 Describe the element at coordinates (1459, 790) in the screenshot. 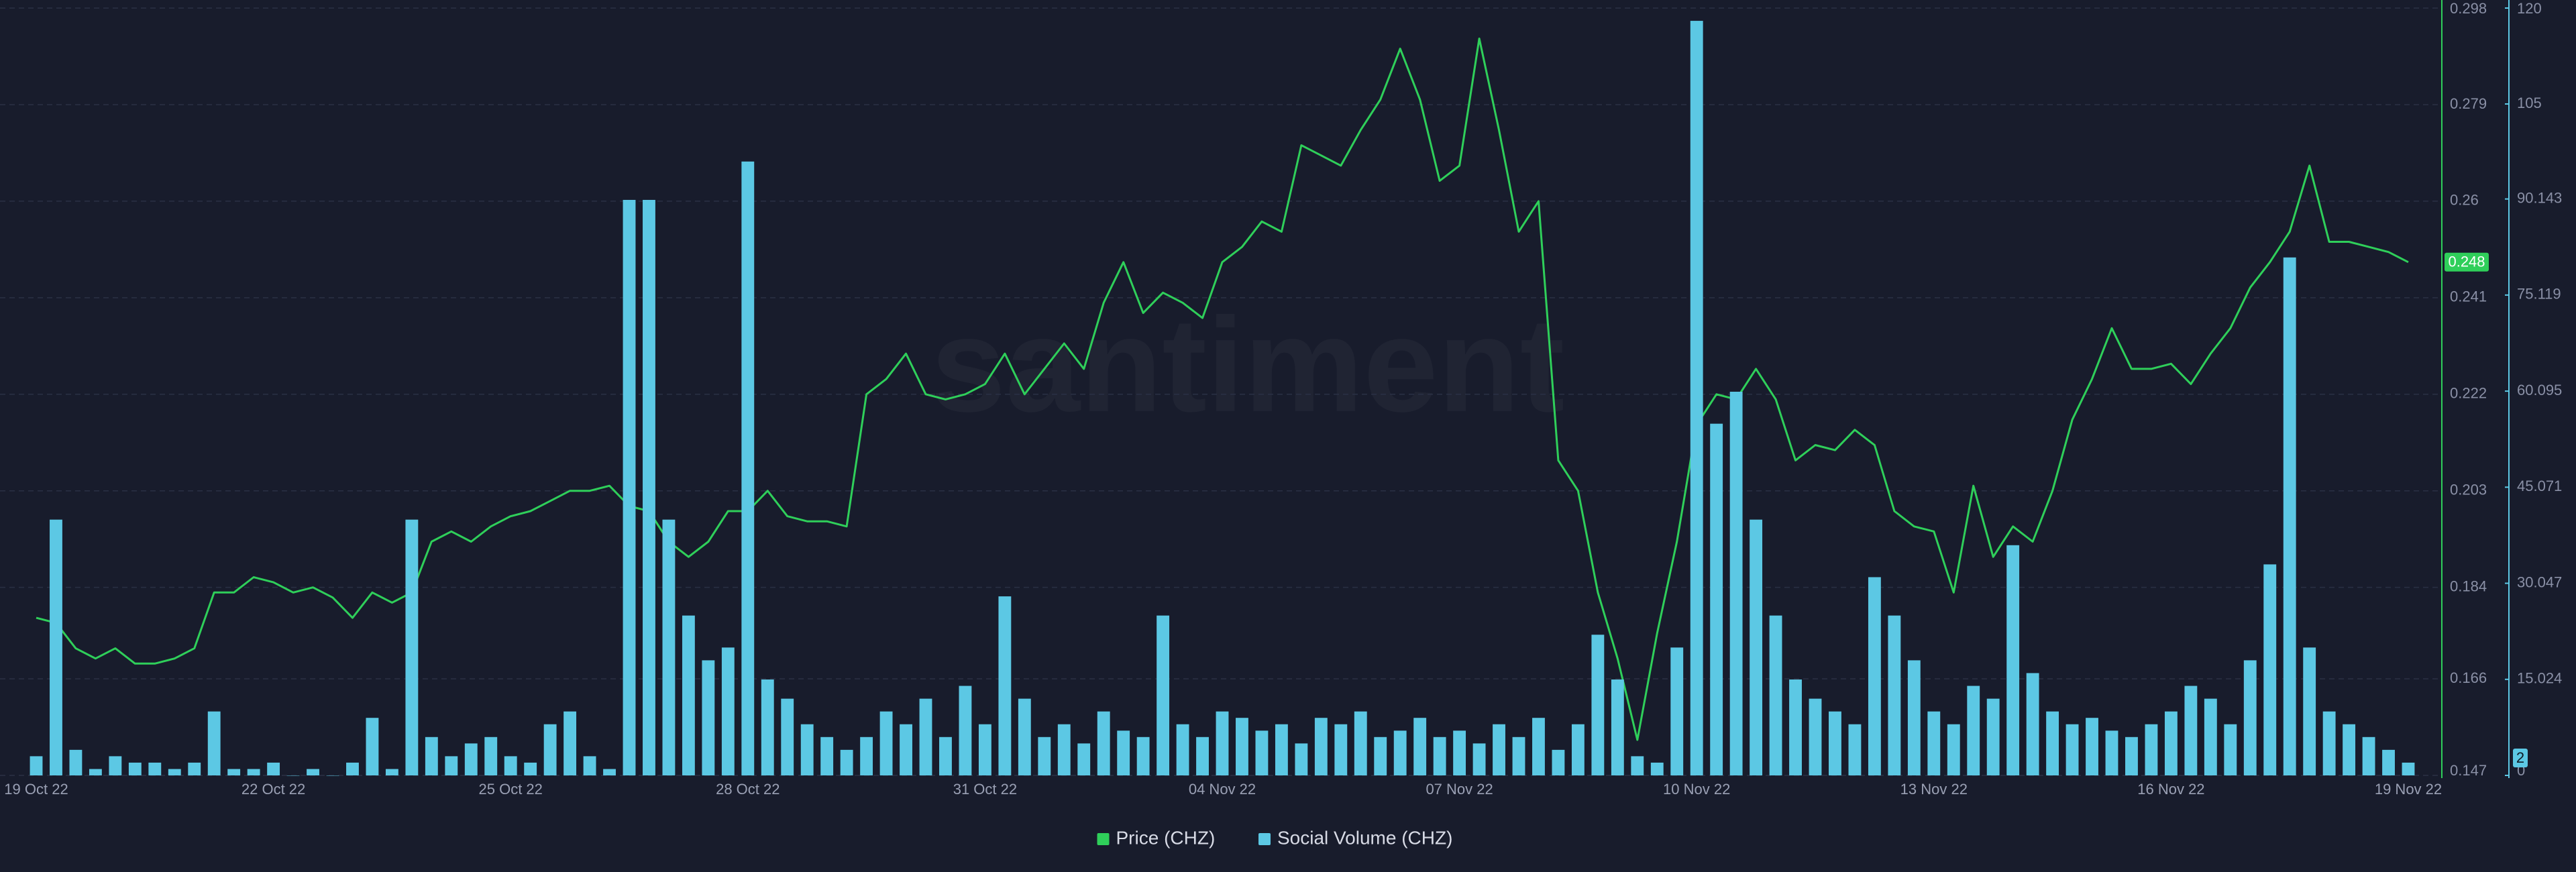

I see `x-tick-label: 07 Nov 22` at that location.